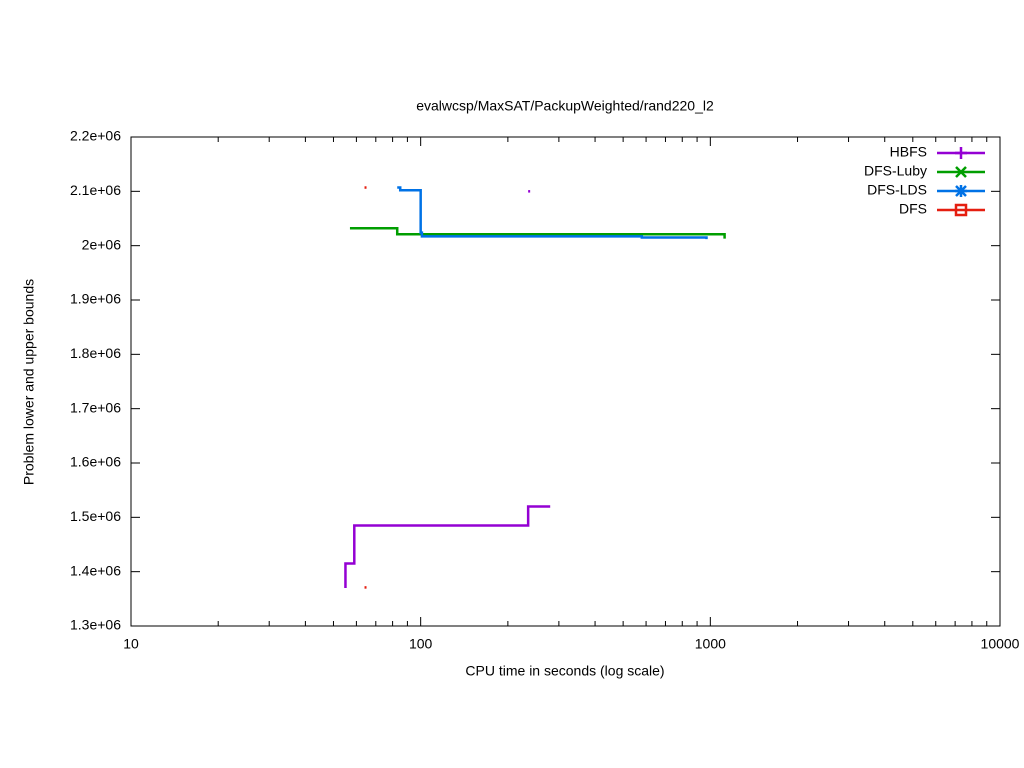 This screenshot has width=1024, height=768. What do you see at coordinates (95, 462) in the screenshot?
I see `y-tick-label: 1.6e+06` at bounding box center [95, 462].